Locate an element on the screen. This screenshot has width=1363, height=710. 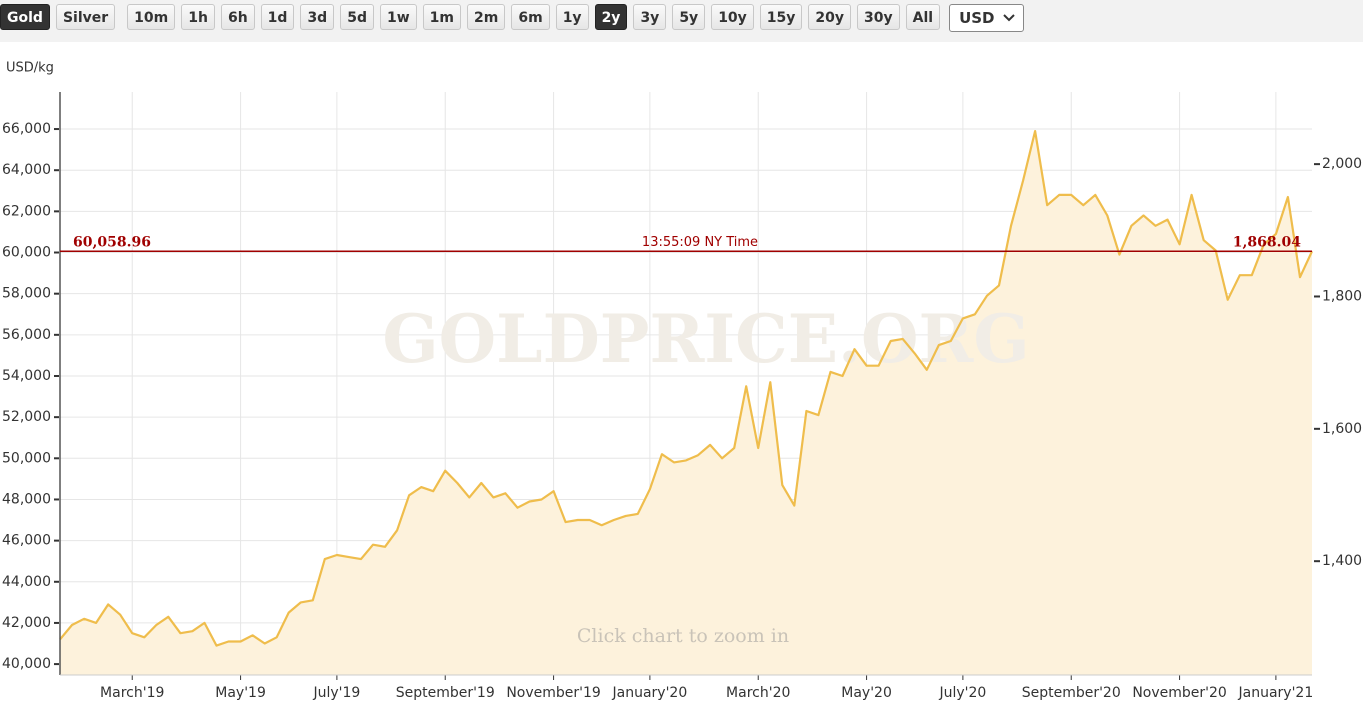
y-tick-label: 56,000 is located at coordinates (26, 335).